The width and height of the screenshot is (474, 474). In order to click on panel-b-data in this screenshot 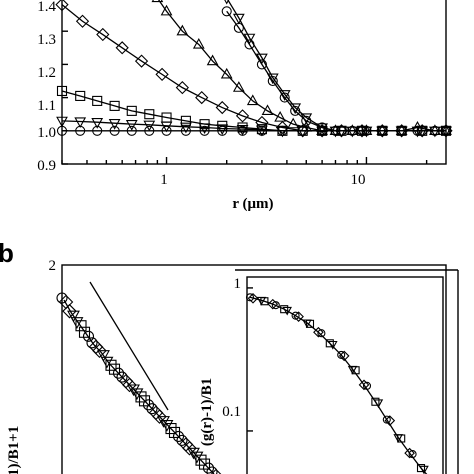, I will do `click(139, 377)`.